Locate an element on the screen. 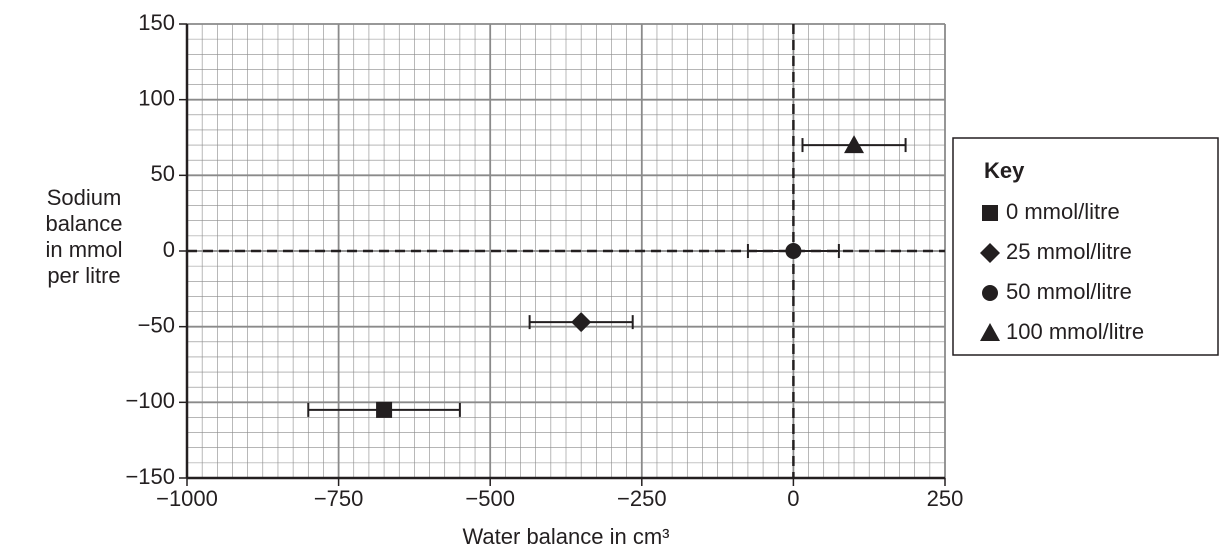 Image resolution: width=1221 pixels, height=556 pixels. y-tick-label: 50 is located at coordinates (163, 173).